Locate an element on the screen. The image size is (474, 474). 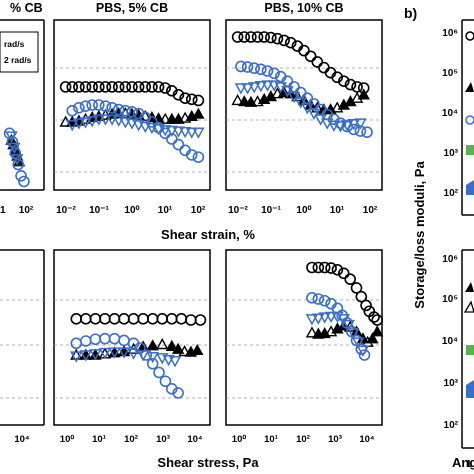
panel-c-plot is located at coordinates (302, 84).